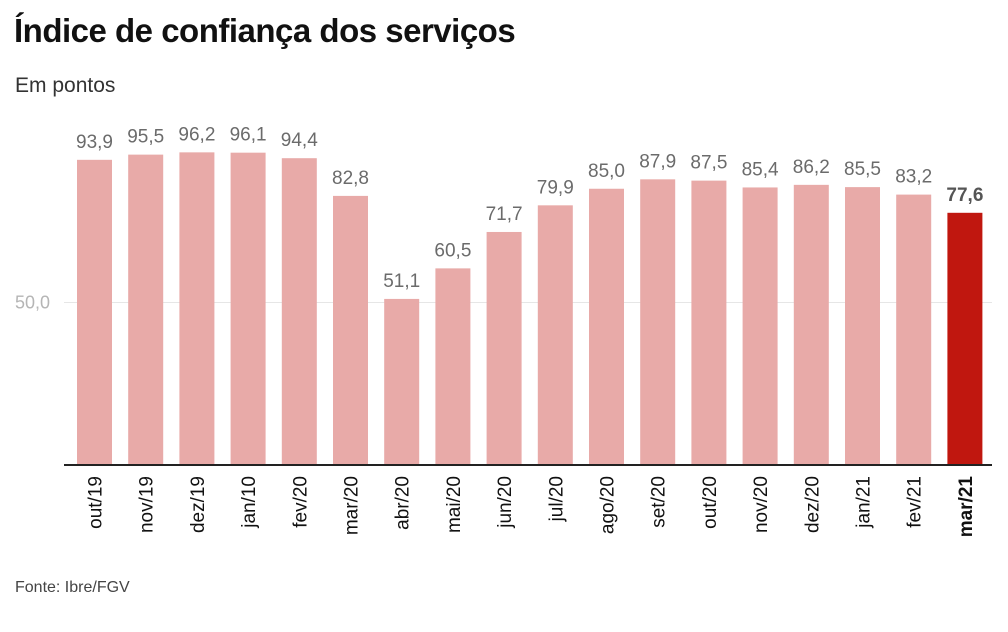 This screenshot has width=1008, height=632. What do you see at coordinates (299, 140) in the screenshot?
I see `value-label: 94,4` at bounding box center [299, 140].